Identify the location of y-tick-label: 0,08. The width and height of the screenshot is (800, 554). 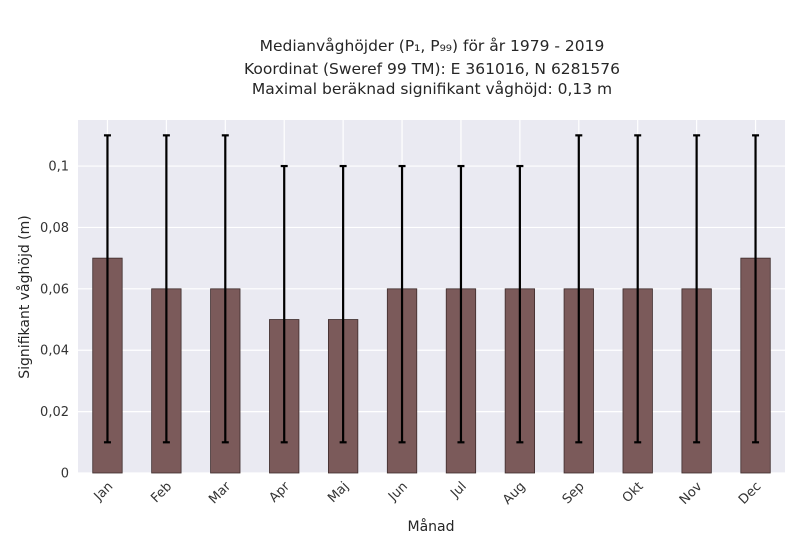
(54, 228).